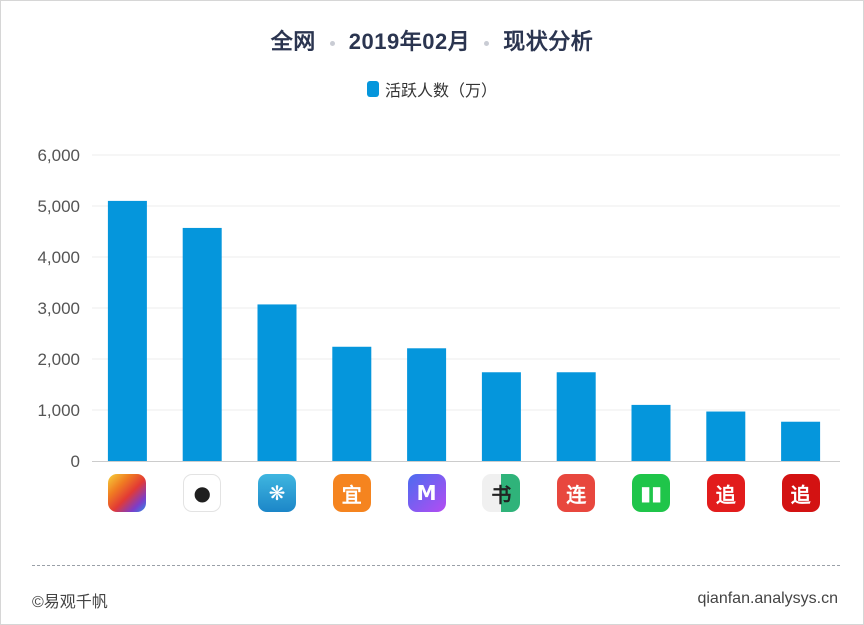  I want to click on y-tick-label: 3,000, so click(58, 308).